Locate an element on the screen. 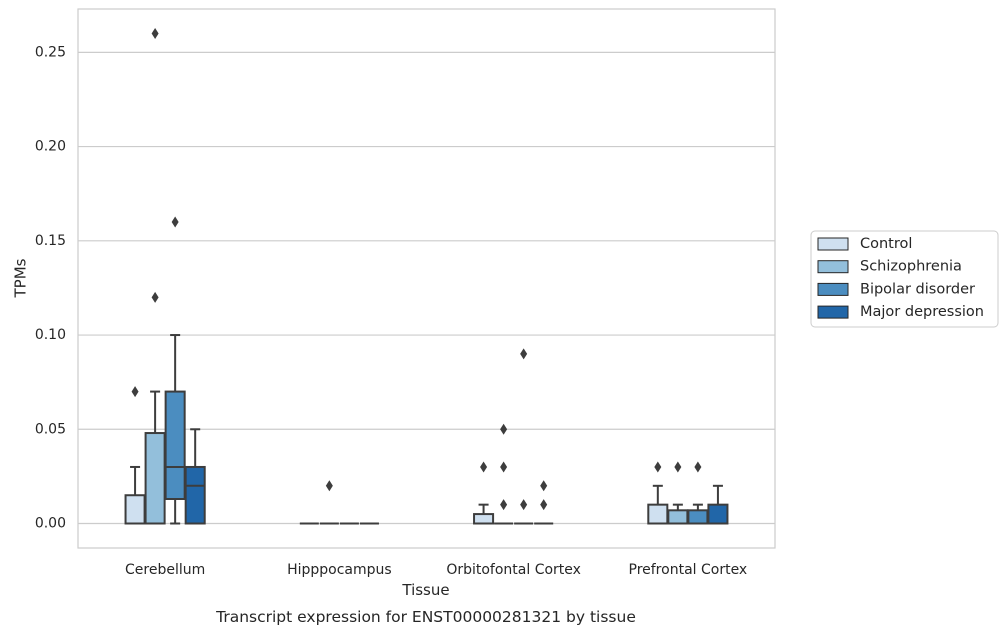 The height and width of the screenshot is (638, 1007). y-tick-label: 0.20 is located at coordinates (50, 147).